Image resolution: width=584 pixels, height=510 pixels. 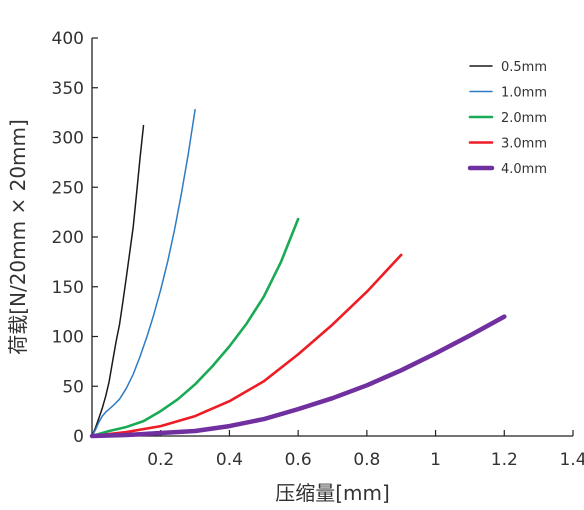 I want to click on legend-label: 3.0mm, so click(x=524, y=144).